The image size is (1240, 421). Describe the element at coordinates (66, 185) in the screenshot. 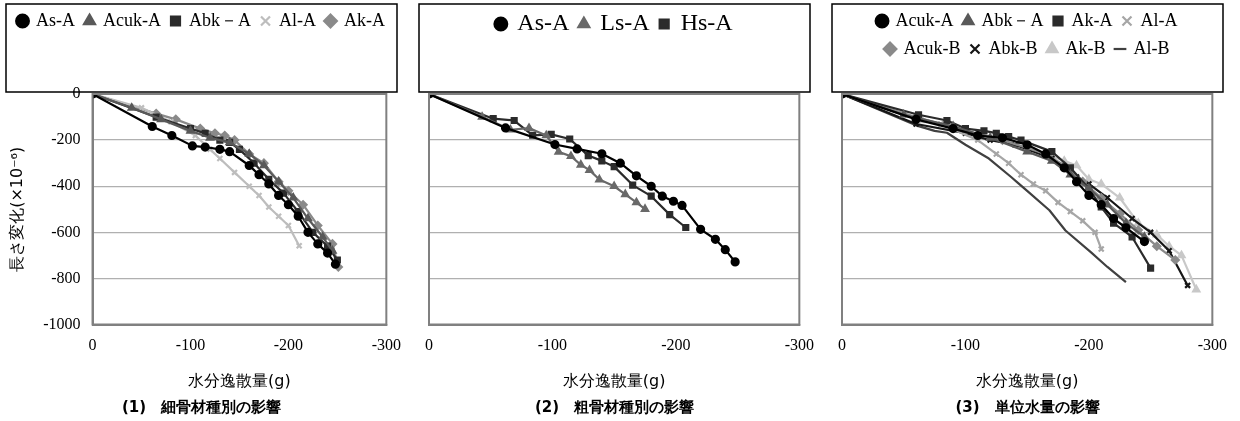

I see `y-tick-label: -400` at that location.